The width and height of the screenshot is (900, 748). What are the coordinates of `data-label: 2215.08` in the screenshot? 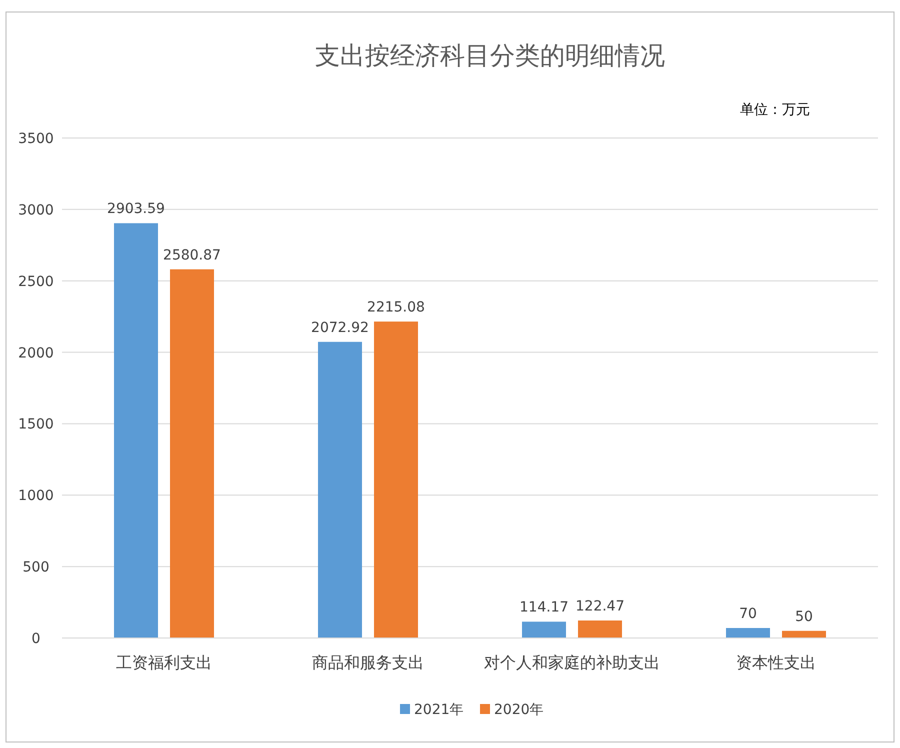 It's located at (396, 308).